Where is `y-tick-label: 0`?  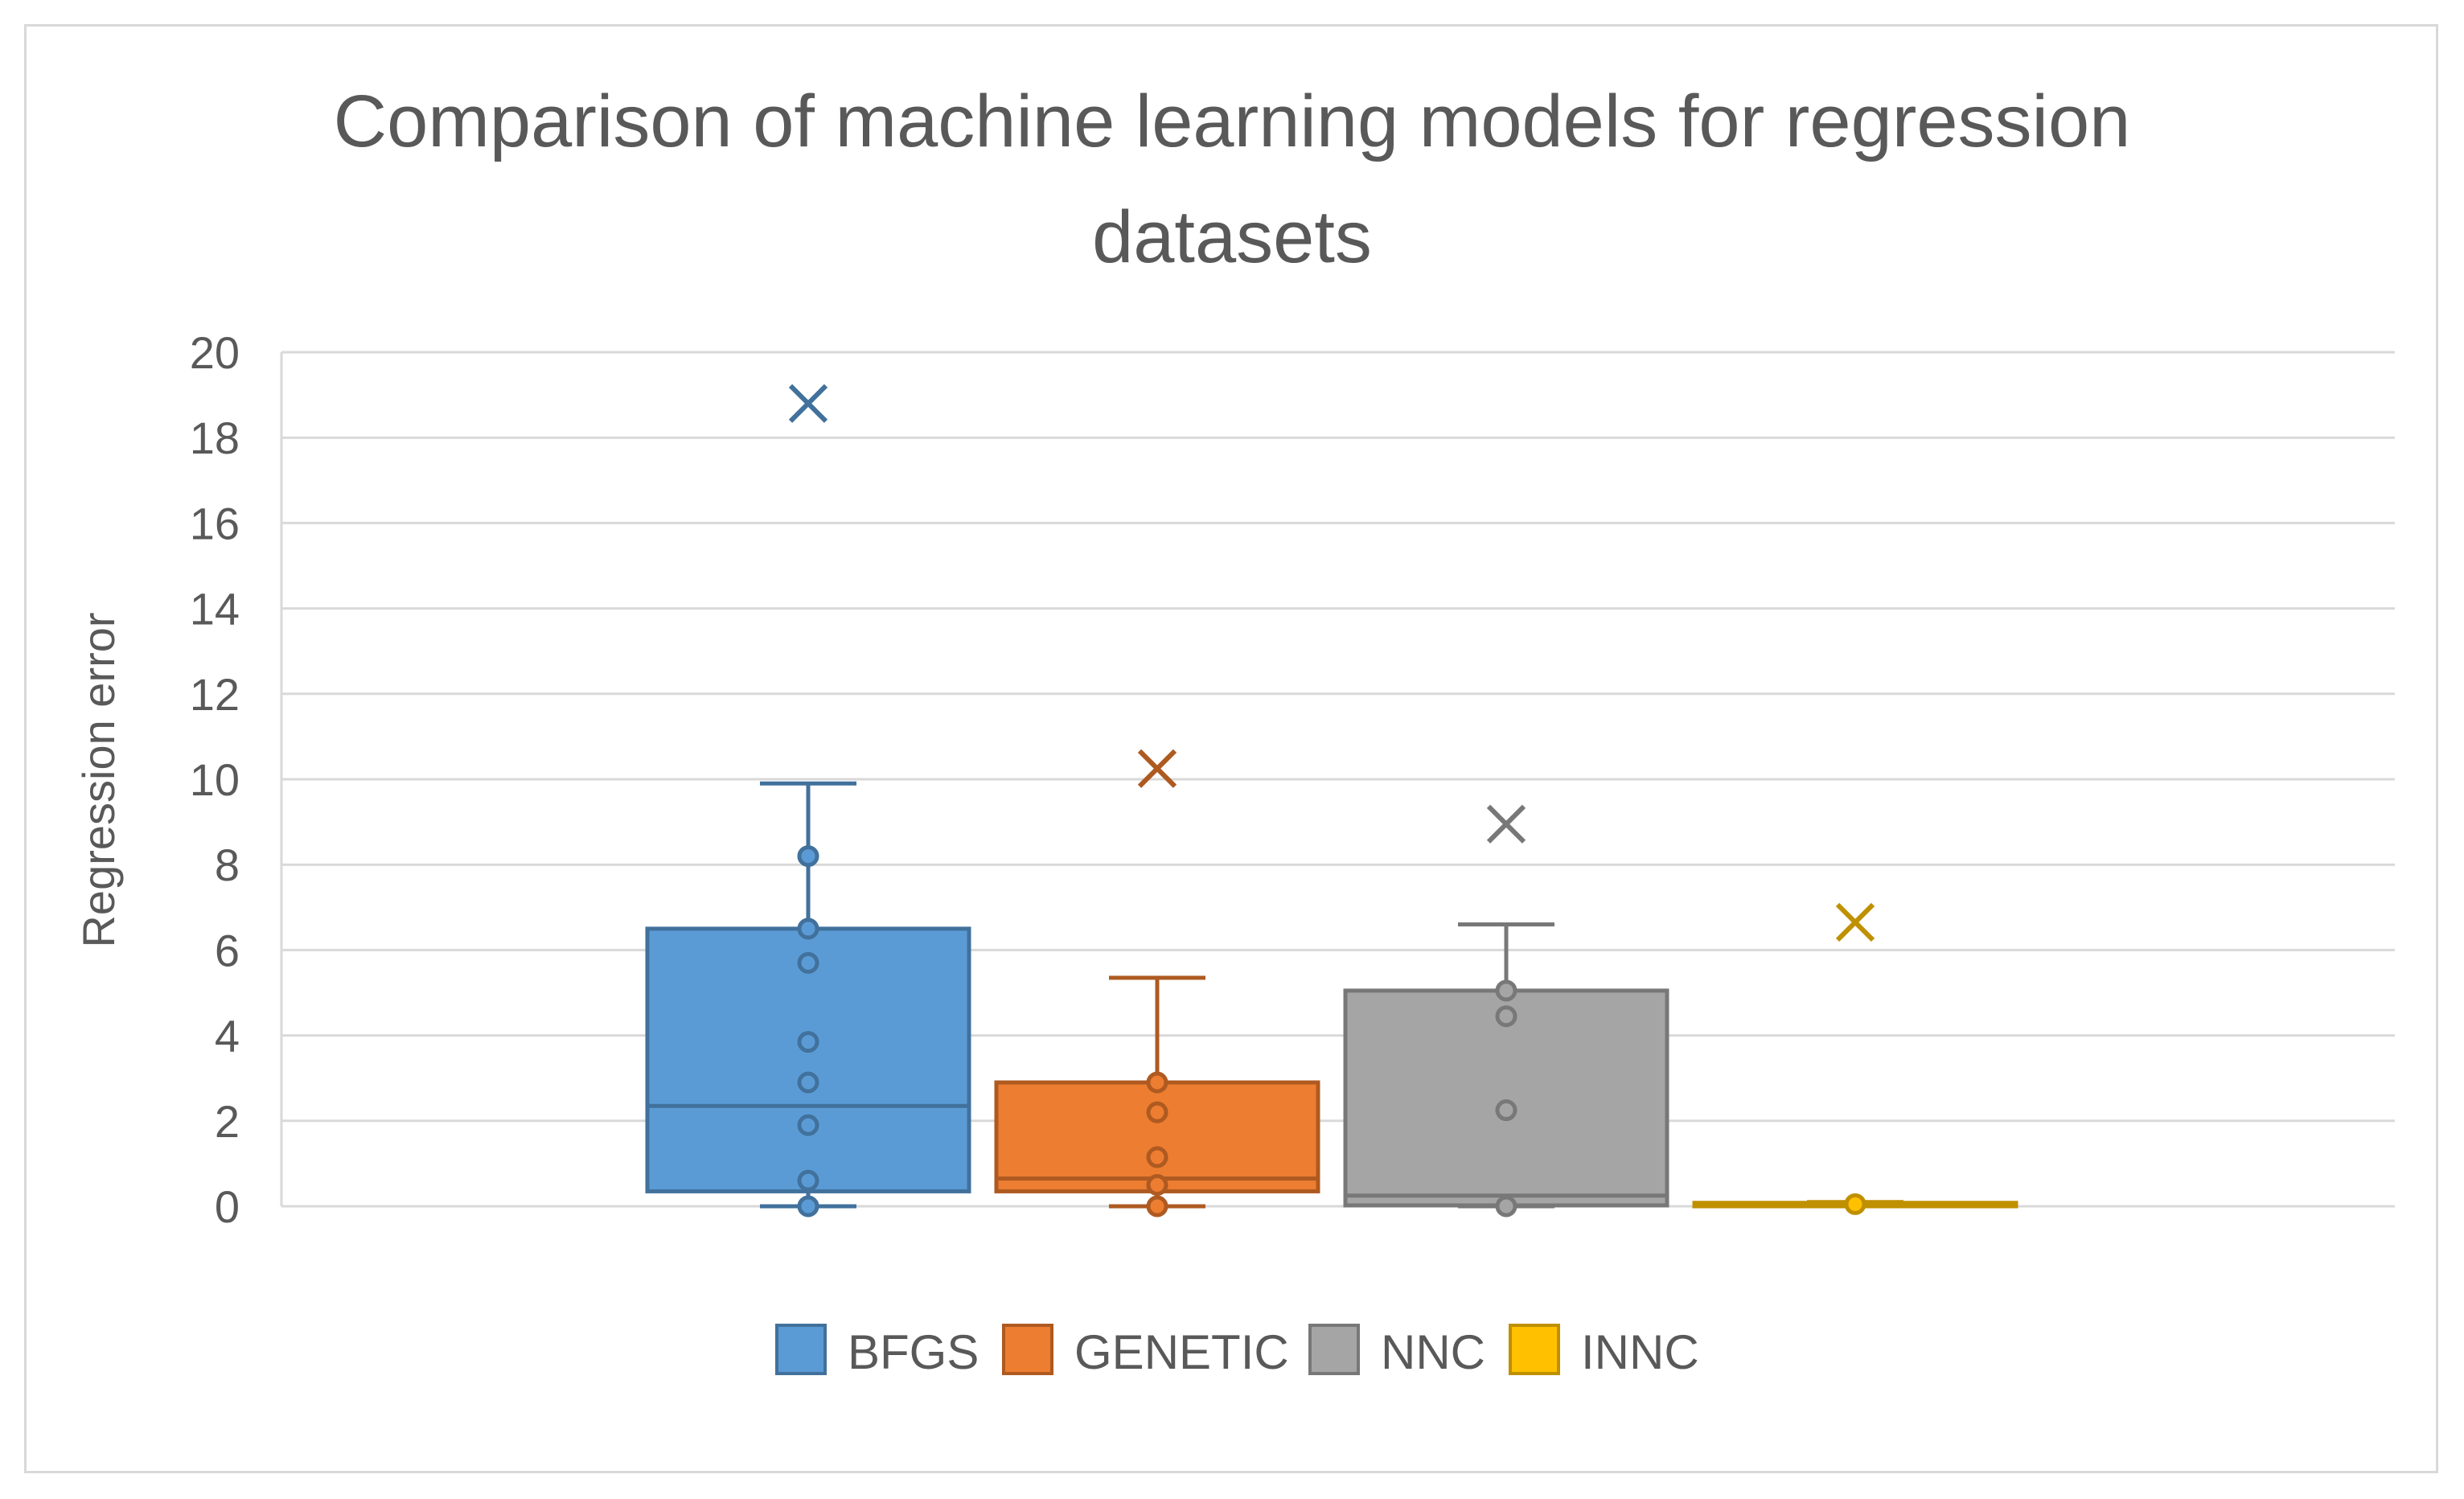
y-tick-label: 0 is located at coordinates (227, 1206).